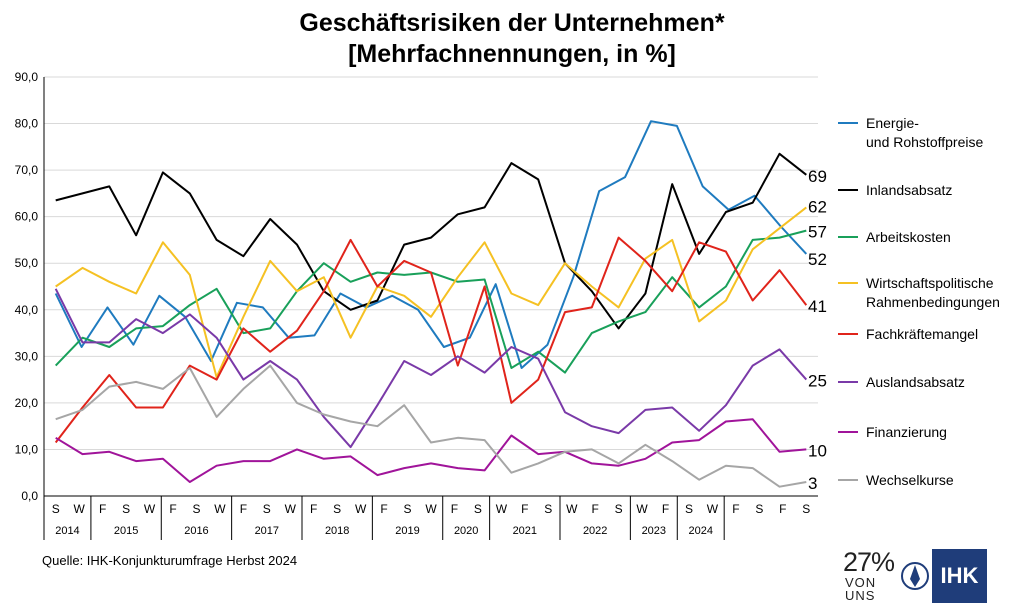  What do you see at coordinates (860, 595) in the screenshot?
I see `badge-uns: UNS` at bounding box center [860, 595].